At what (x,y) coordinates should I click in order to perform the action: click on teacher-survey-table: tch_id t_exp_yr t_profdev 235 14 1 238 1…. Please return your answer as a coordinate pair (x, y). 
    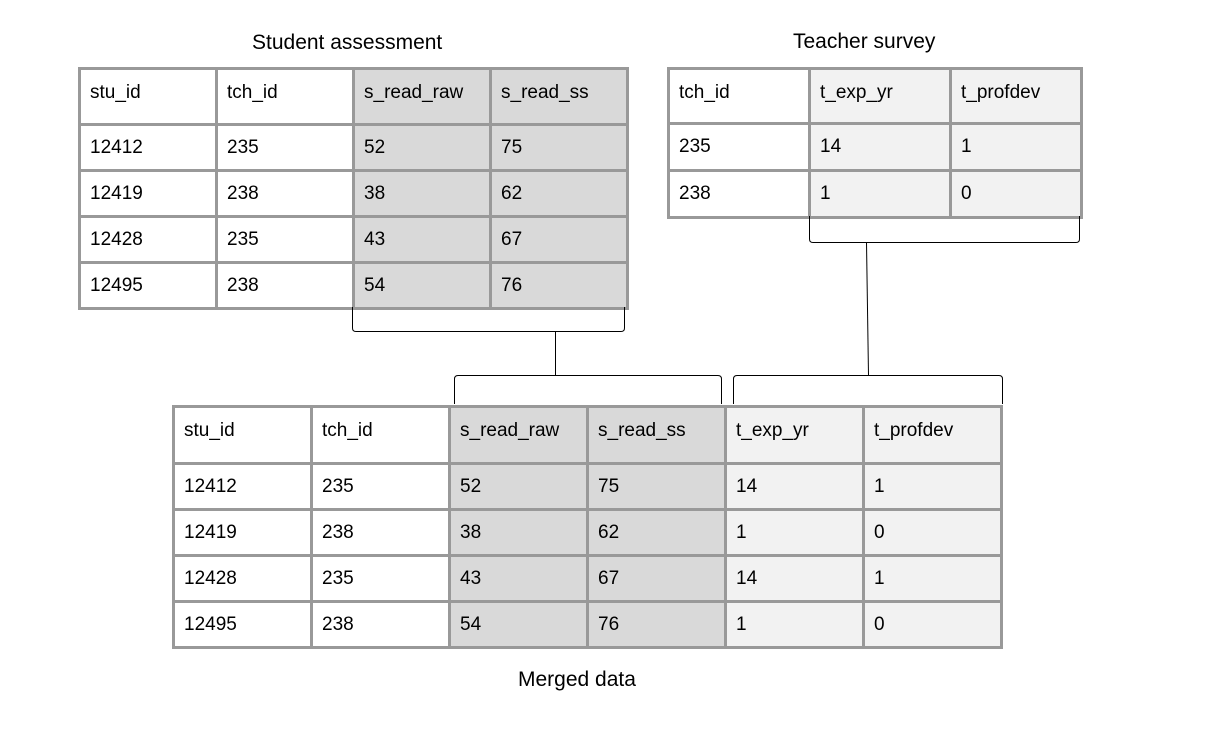
    Looking at the image, I should click on (875, 143).